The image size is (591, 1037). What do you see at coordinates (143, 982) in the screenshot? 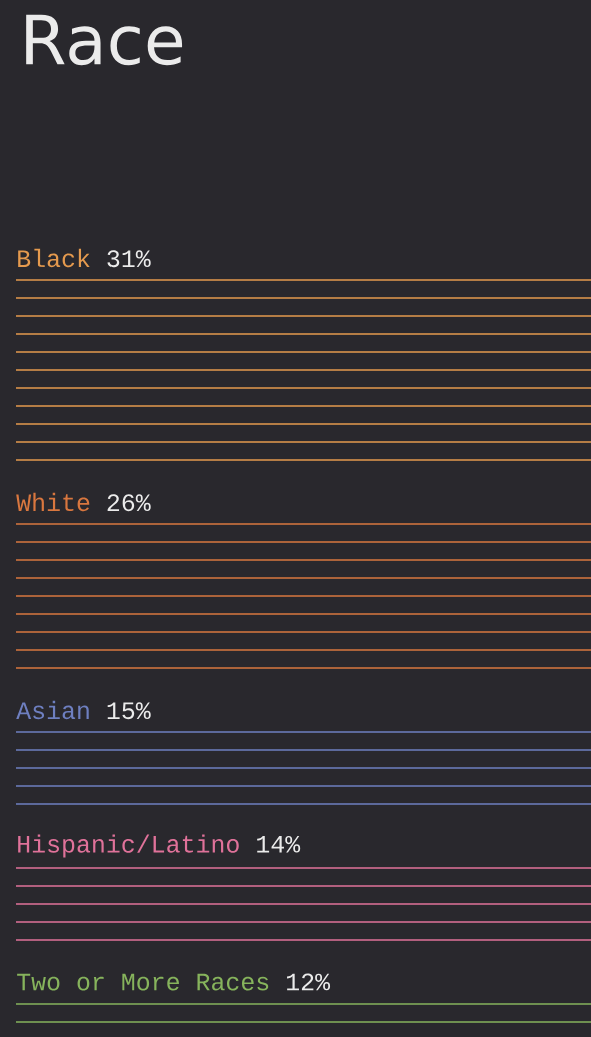
I see `category-label: Two or More Races` at bounding box center [143, 982].